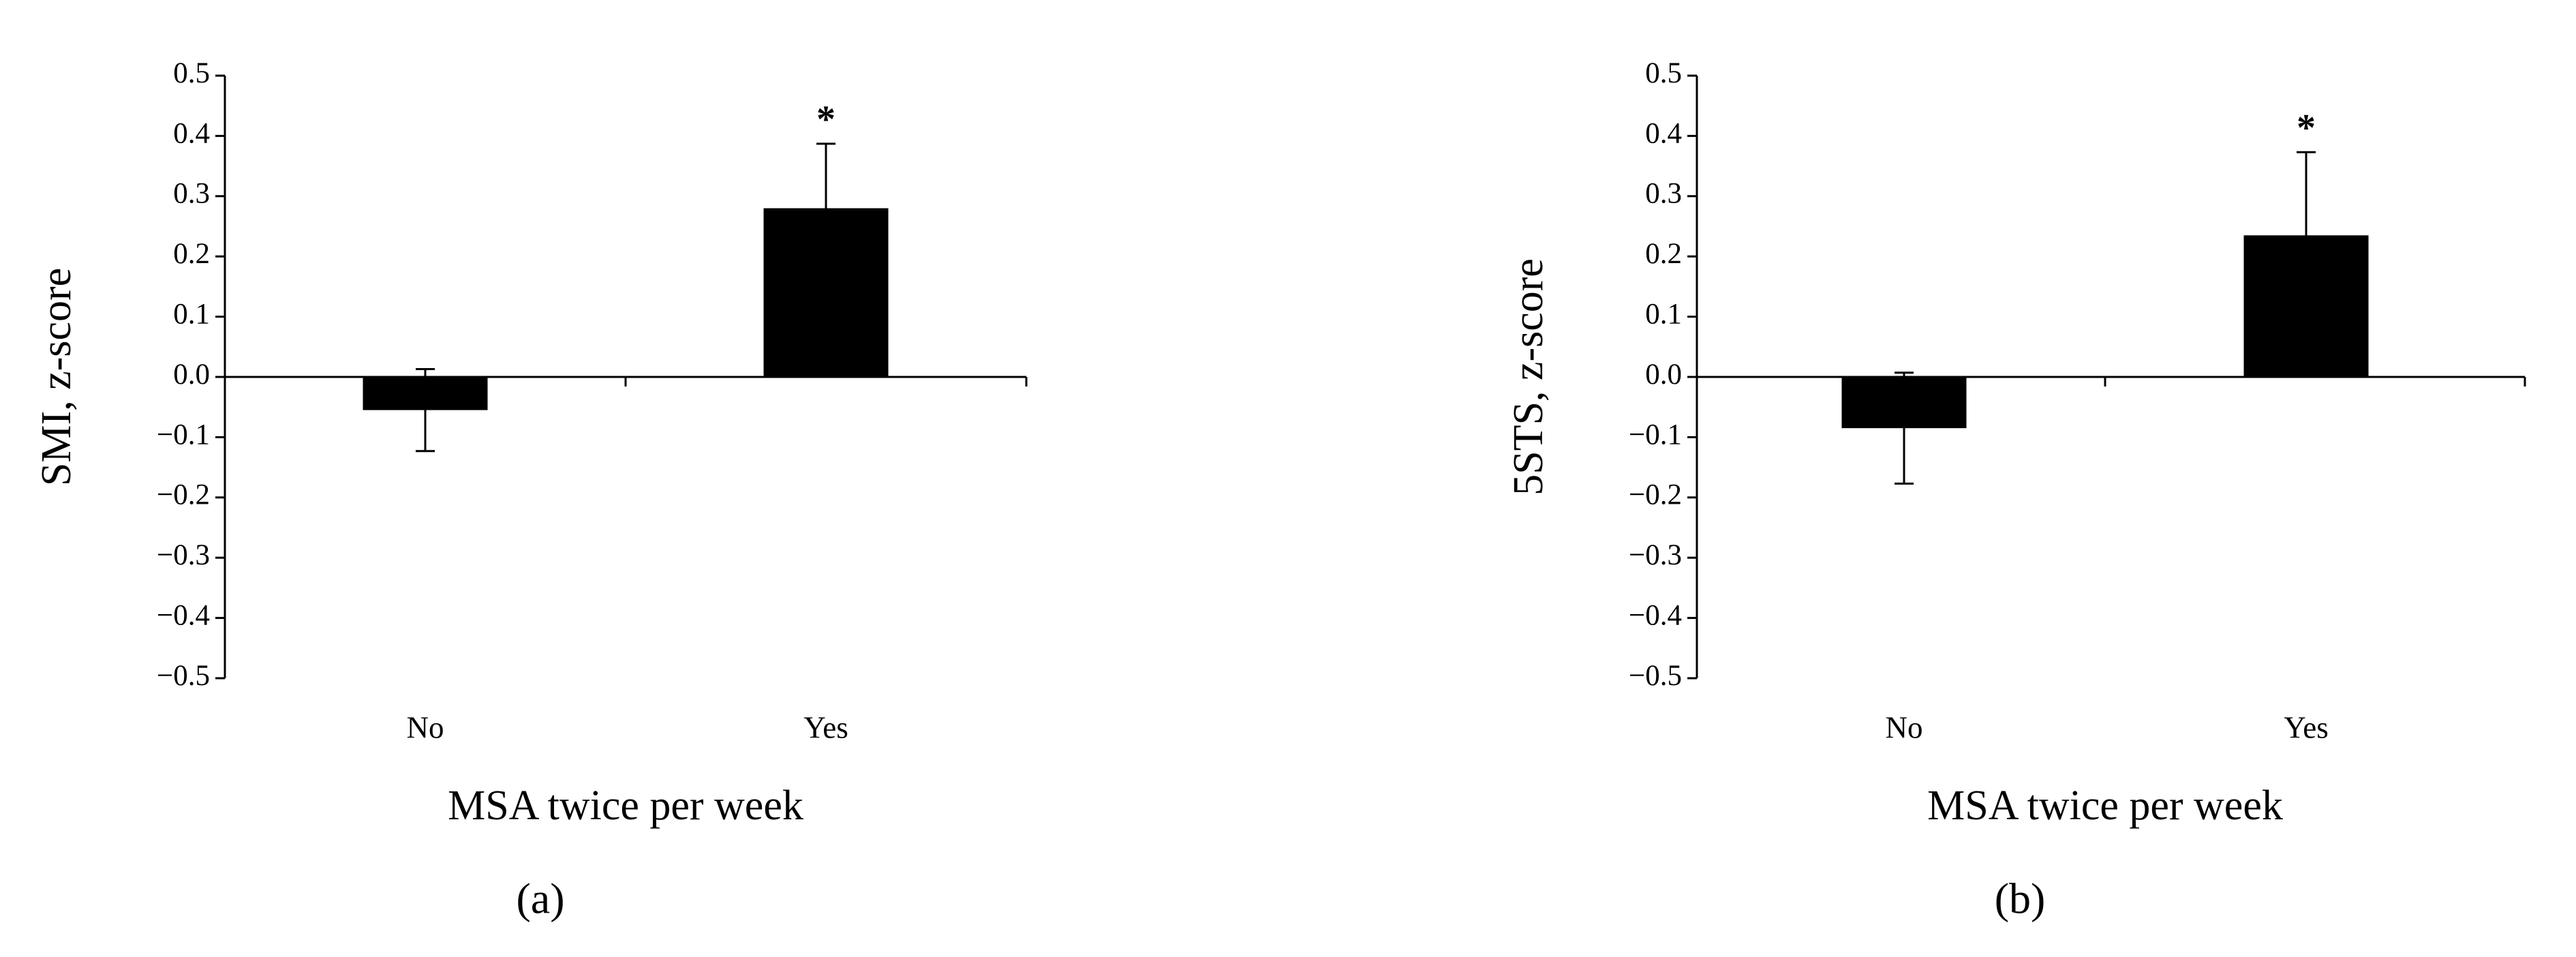  I want to click on y-axis-title: 5STS, z-score, so click(1529, 377).